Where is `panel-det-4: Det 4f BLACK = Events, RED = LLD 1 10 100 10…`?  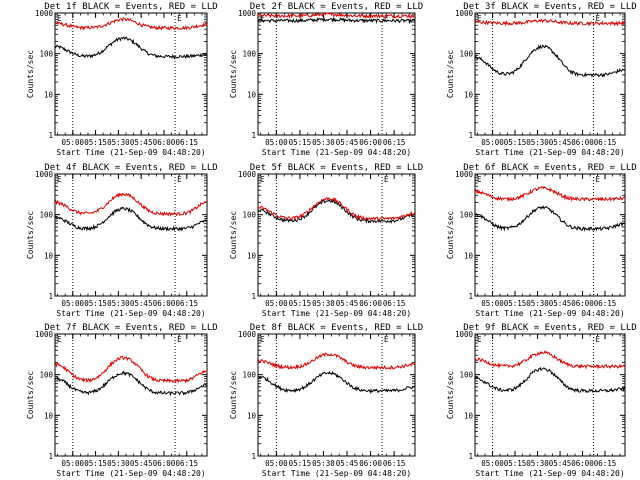
panel-det-4: Det 4f BLACK = Events, RED = LLD 1 10 100 10… is located at coordinates (122, 240).